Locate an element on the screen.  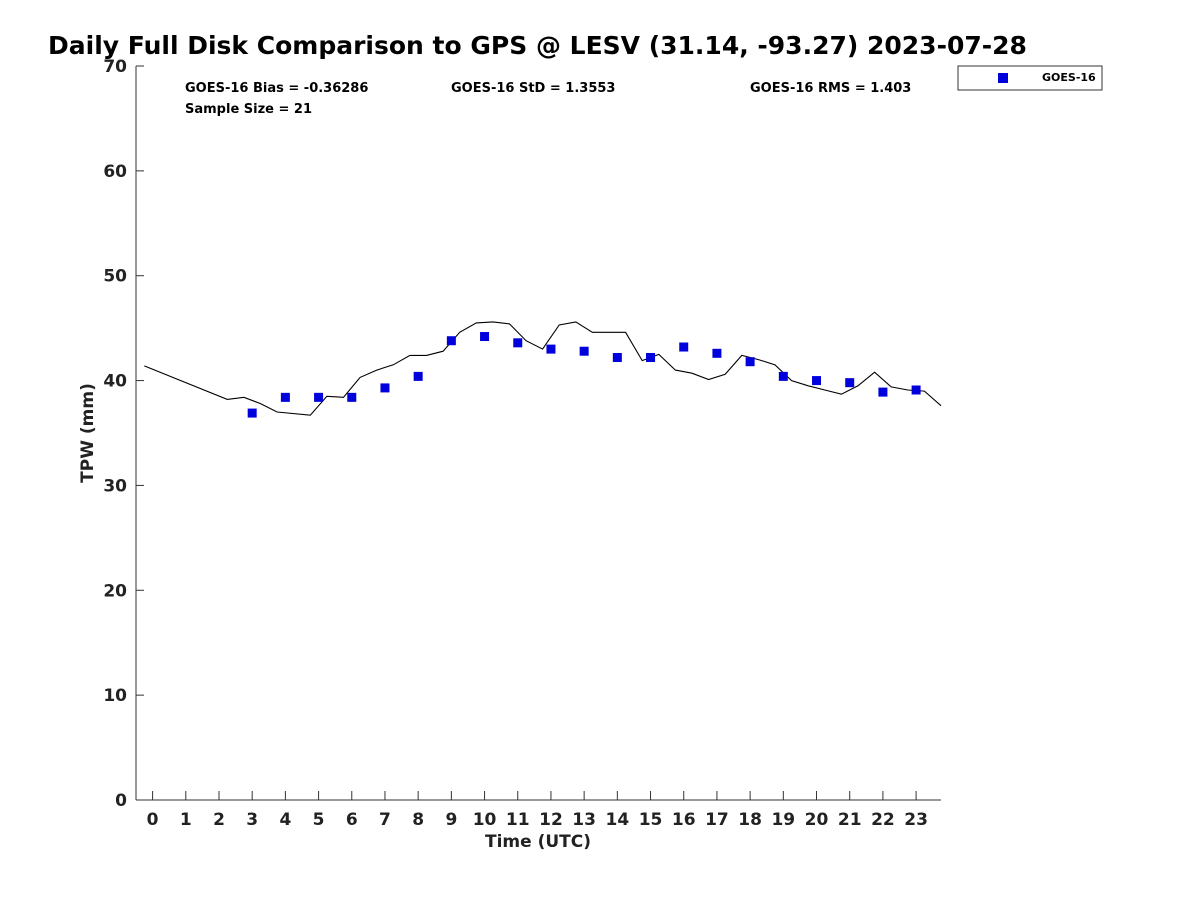
goes16-series is located at coordinates (584, 375).